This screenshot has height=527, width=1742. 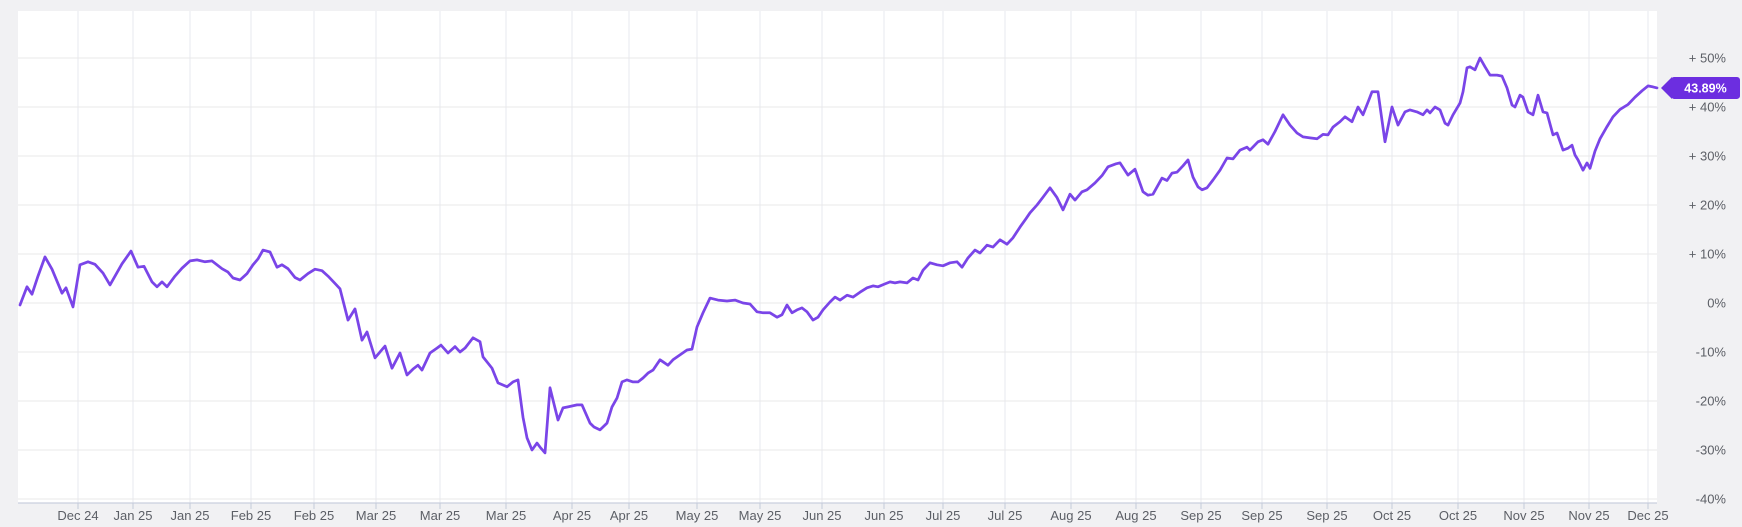 What do you see at coordinates (863, 506) in the screenshot?
I see `x-axis-ticks` at bounding box center [863, 506].